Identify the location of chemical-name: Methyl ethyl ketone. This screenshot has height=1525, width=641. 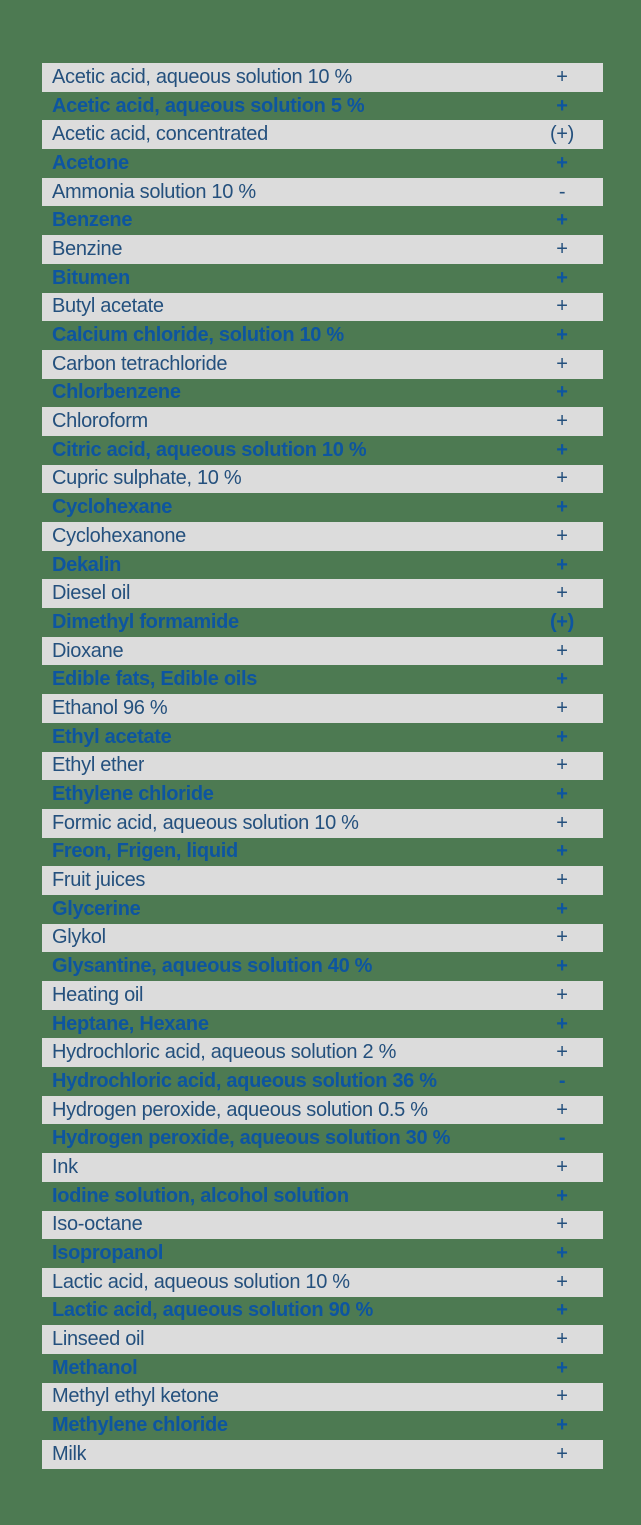
(135, 1396).